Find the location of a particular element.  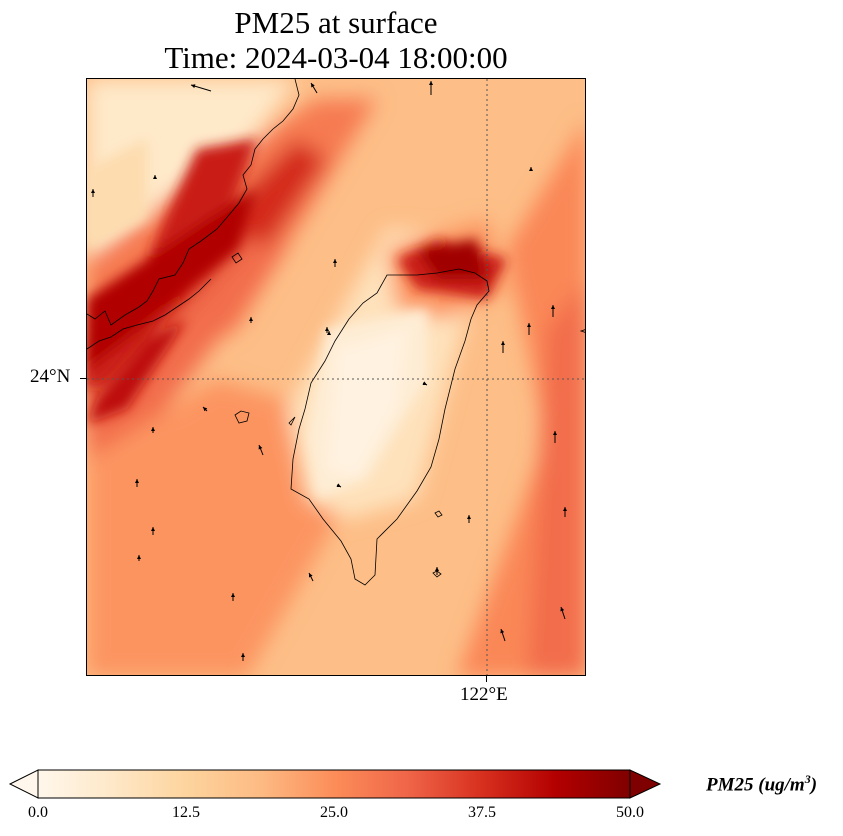

china-coastline-inner is located at coordinates (149, 314).